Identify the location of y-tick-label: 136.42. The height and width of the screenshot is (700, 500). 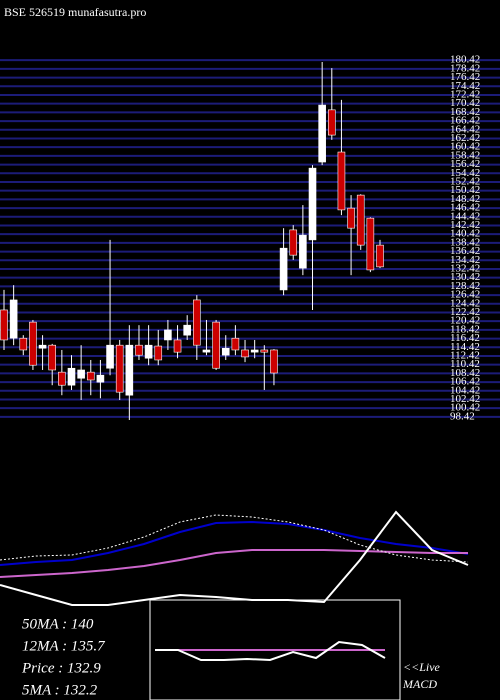
(465, 251).